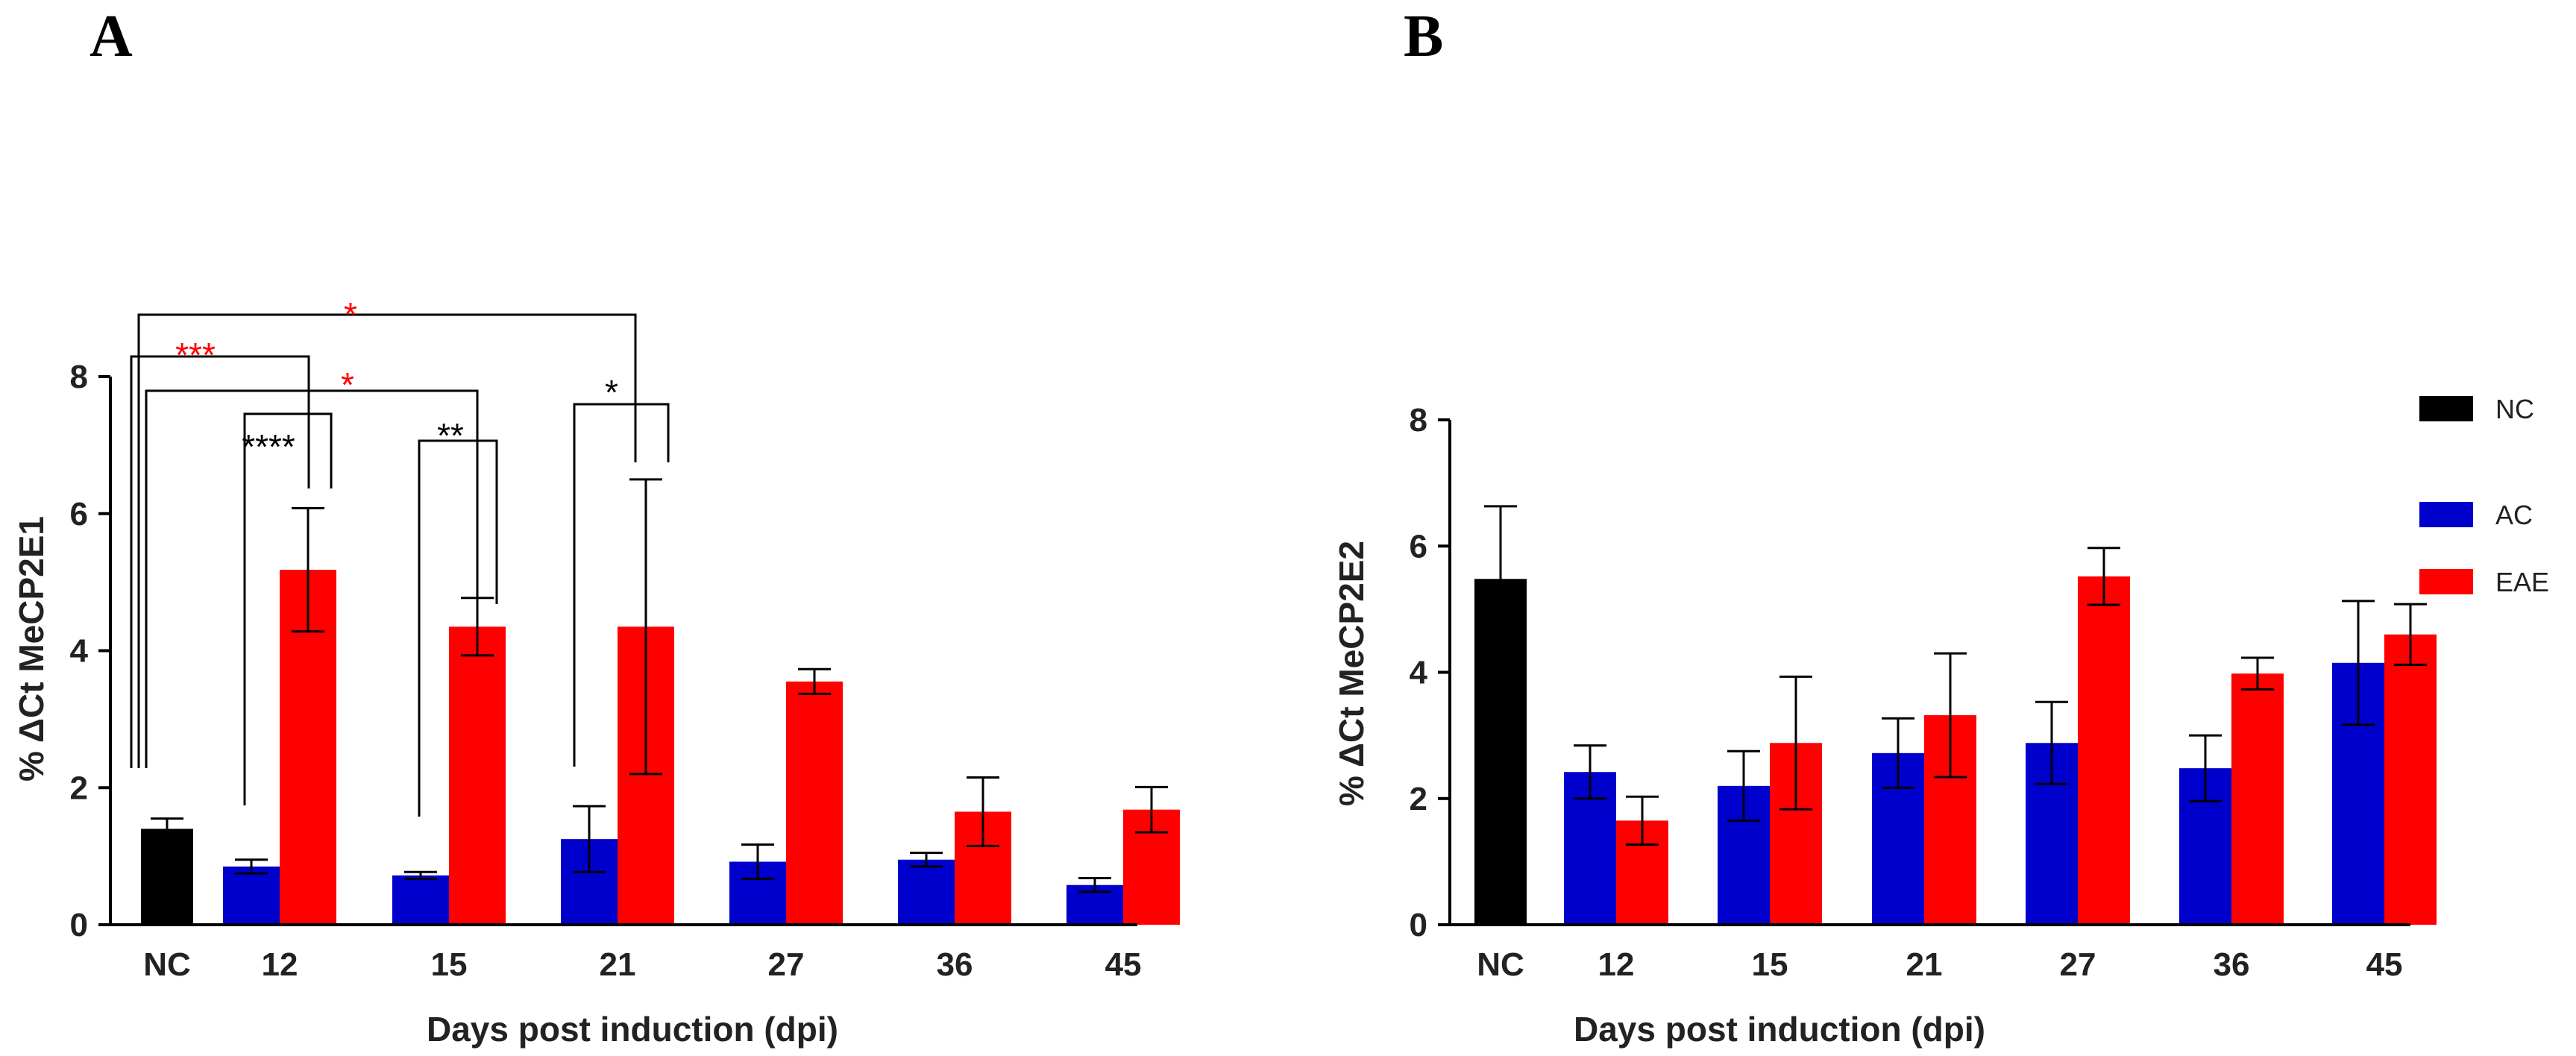 This screenshot has height=1056, width=2576. I want to click on x-tick-label-a-45: 45, so click(1124, 964).